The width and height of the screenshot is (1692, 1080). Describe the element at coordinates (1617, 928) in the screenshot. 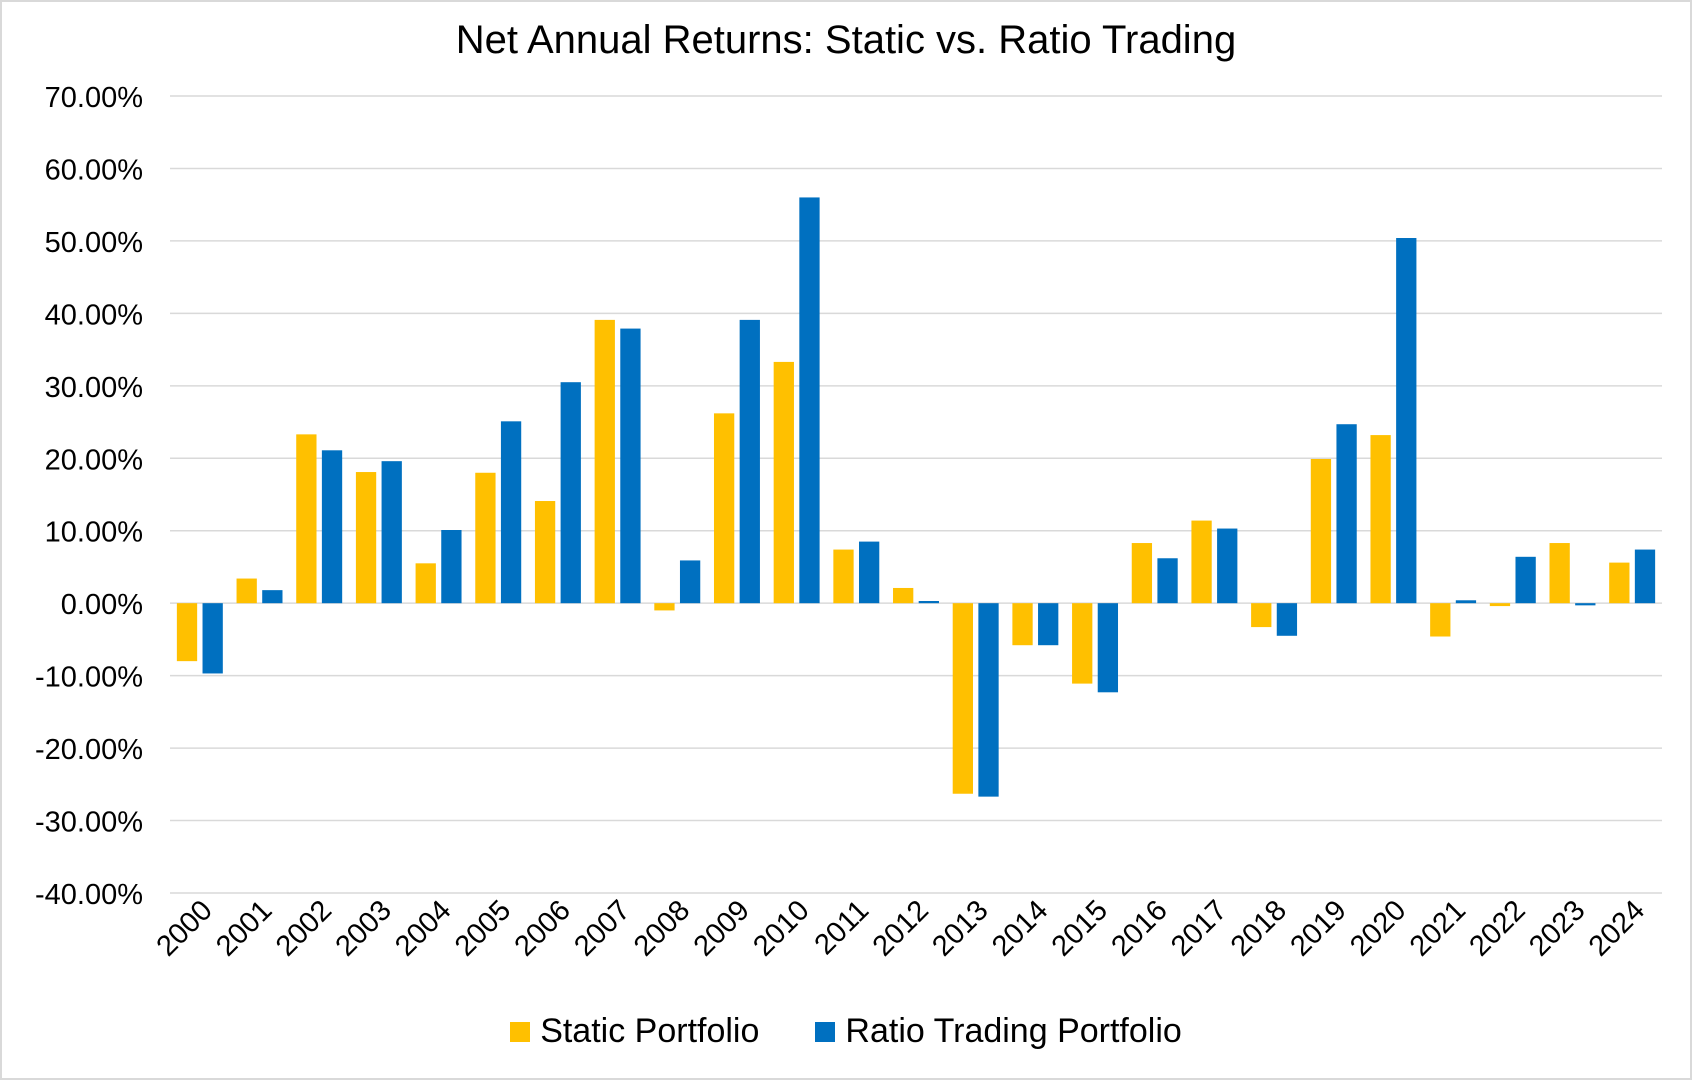

I see `x-tick-label: 2024` at that location.